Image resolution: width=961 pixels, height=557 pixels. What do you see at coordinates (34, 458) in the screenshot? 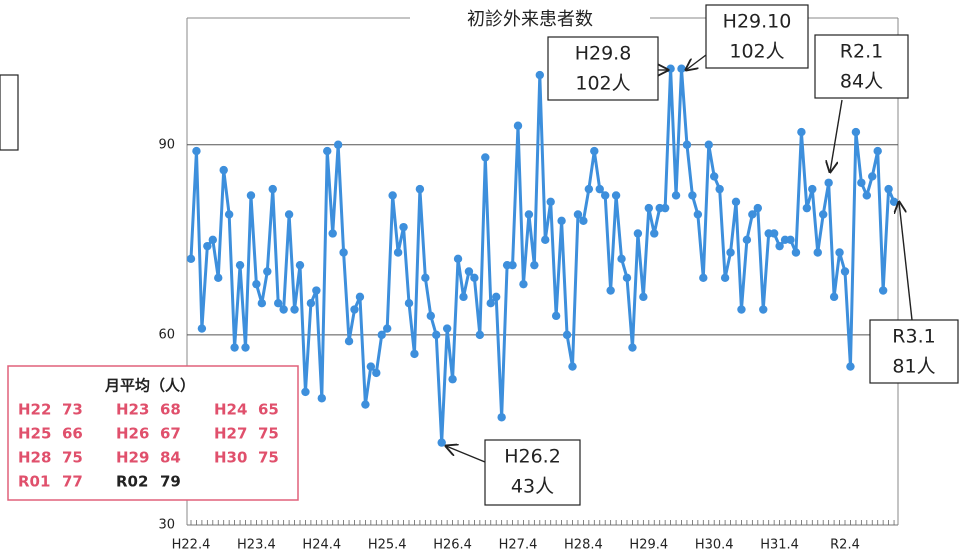
I see `average-label: H28` at bounding box center [34, 458].